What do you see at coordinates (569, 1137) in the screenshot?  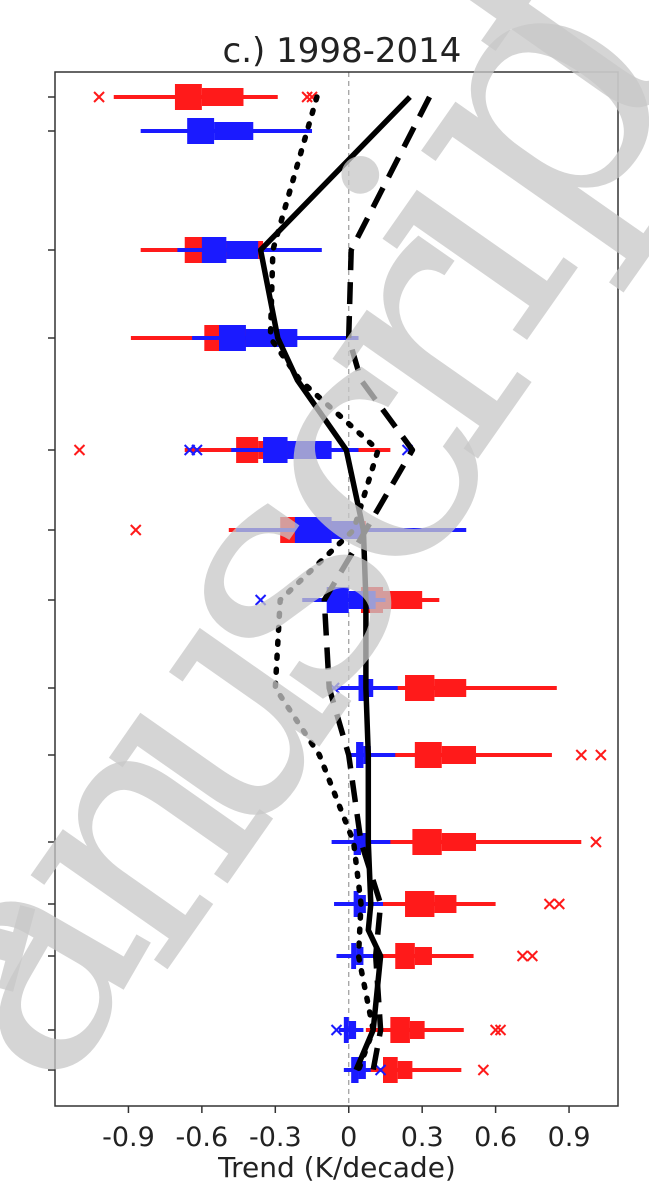 I see `x-tick-label: 0.9` at bounding box center [569, 1137].